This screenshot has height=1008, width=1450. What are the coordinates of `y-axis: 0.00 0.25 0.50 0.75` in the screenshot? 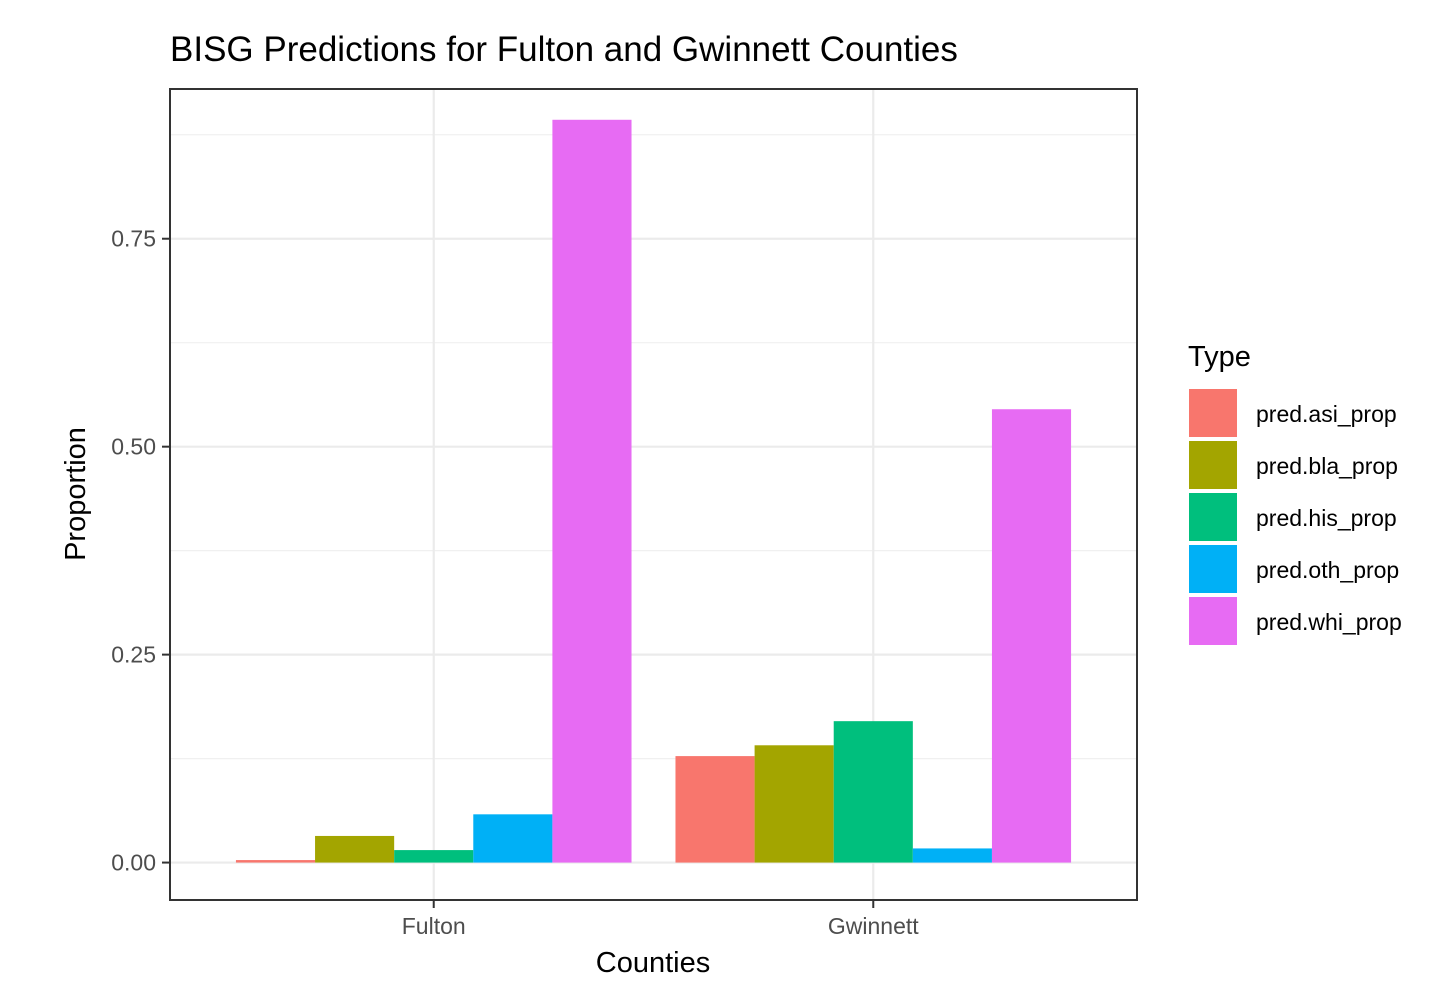 It's located at (140, 551).